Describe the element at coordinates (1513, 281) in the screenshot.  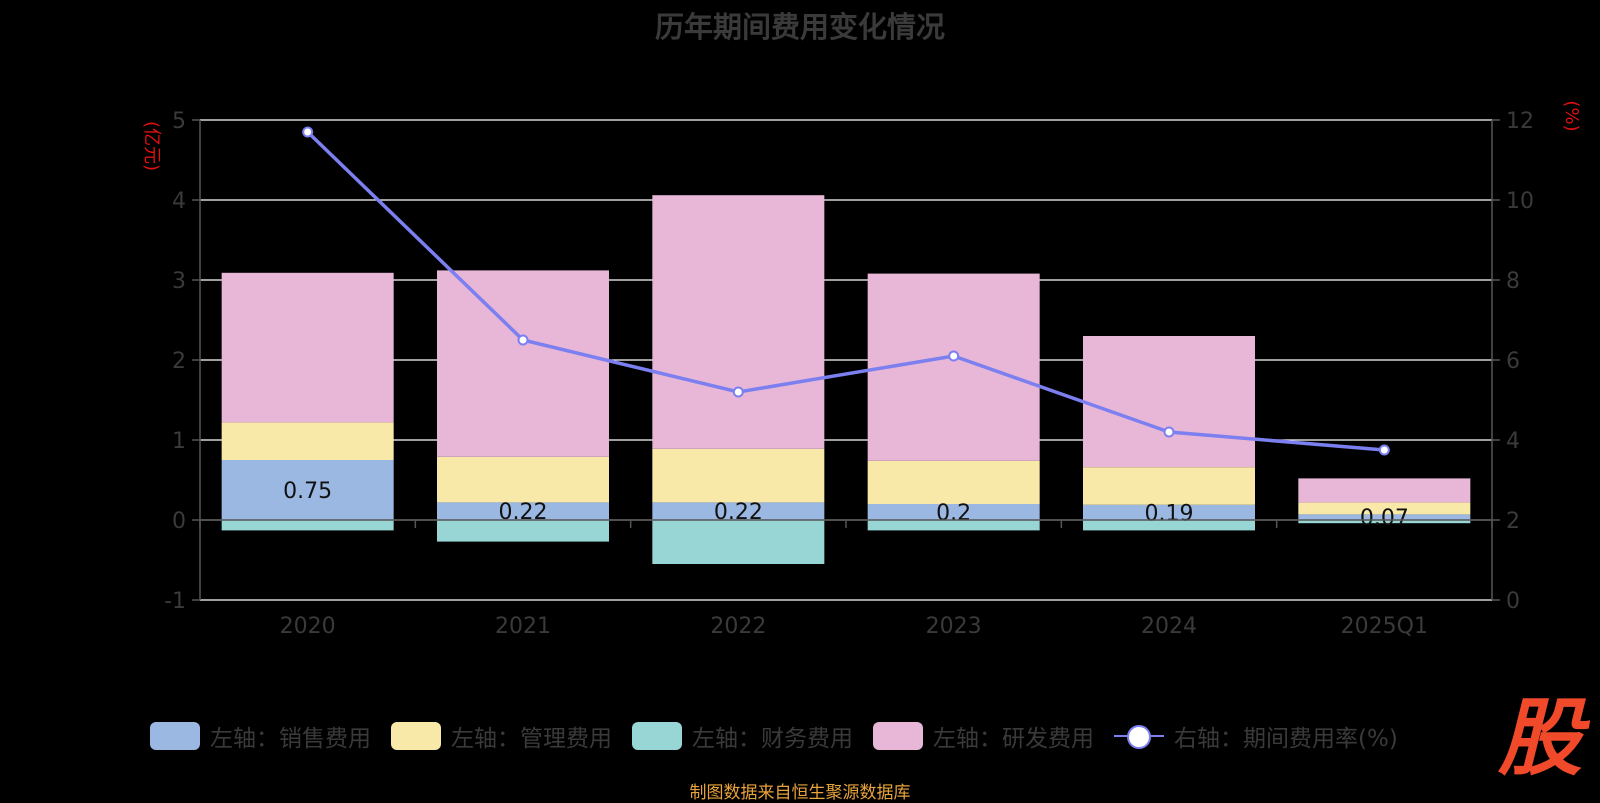
I see `right-tick-label: 8` at that location.